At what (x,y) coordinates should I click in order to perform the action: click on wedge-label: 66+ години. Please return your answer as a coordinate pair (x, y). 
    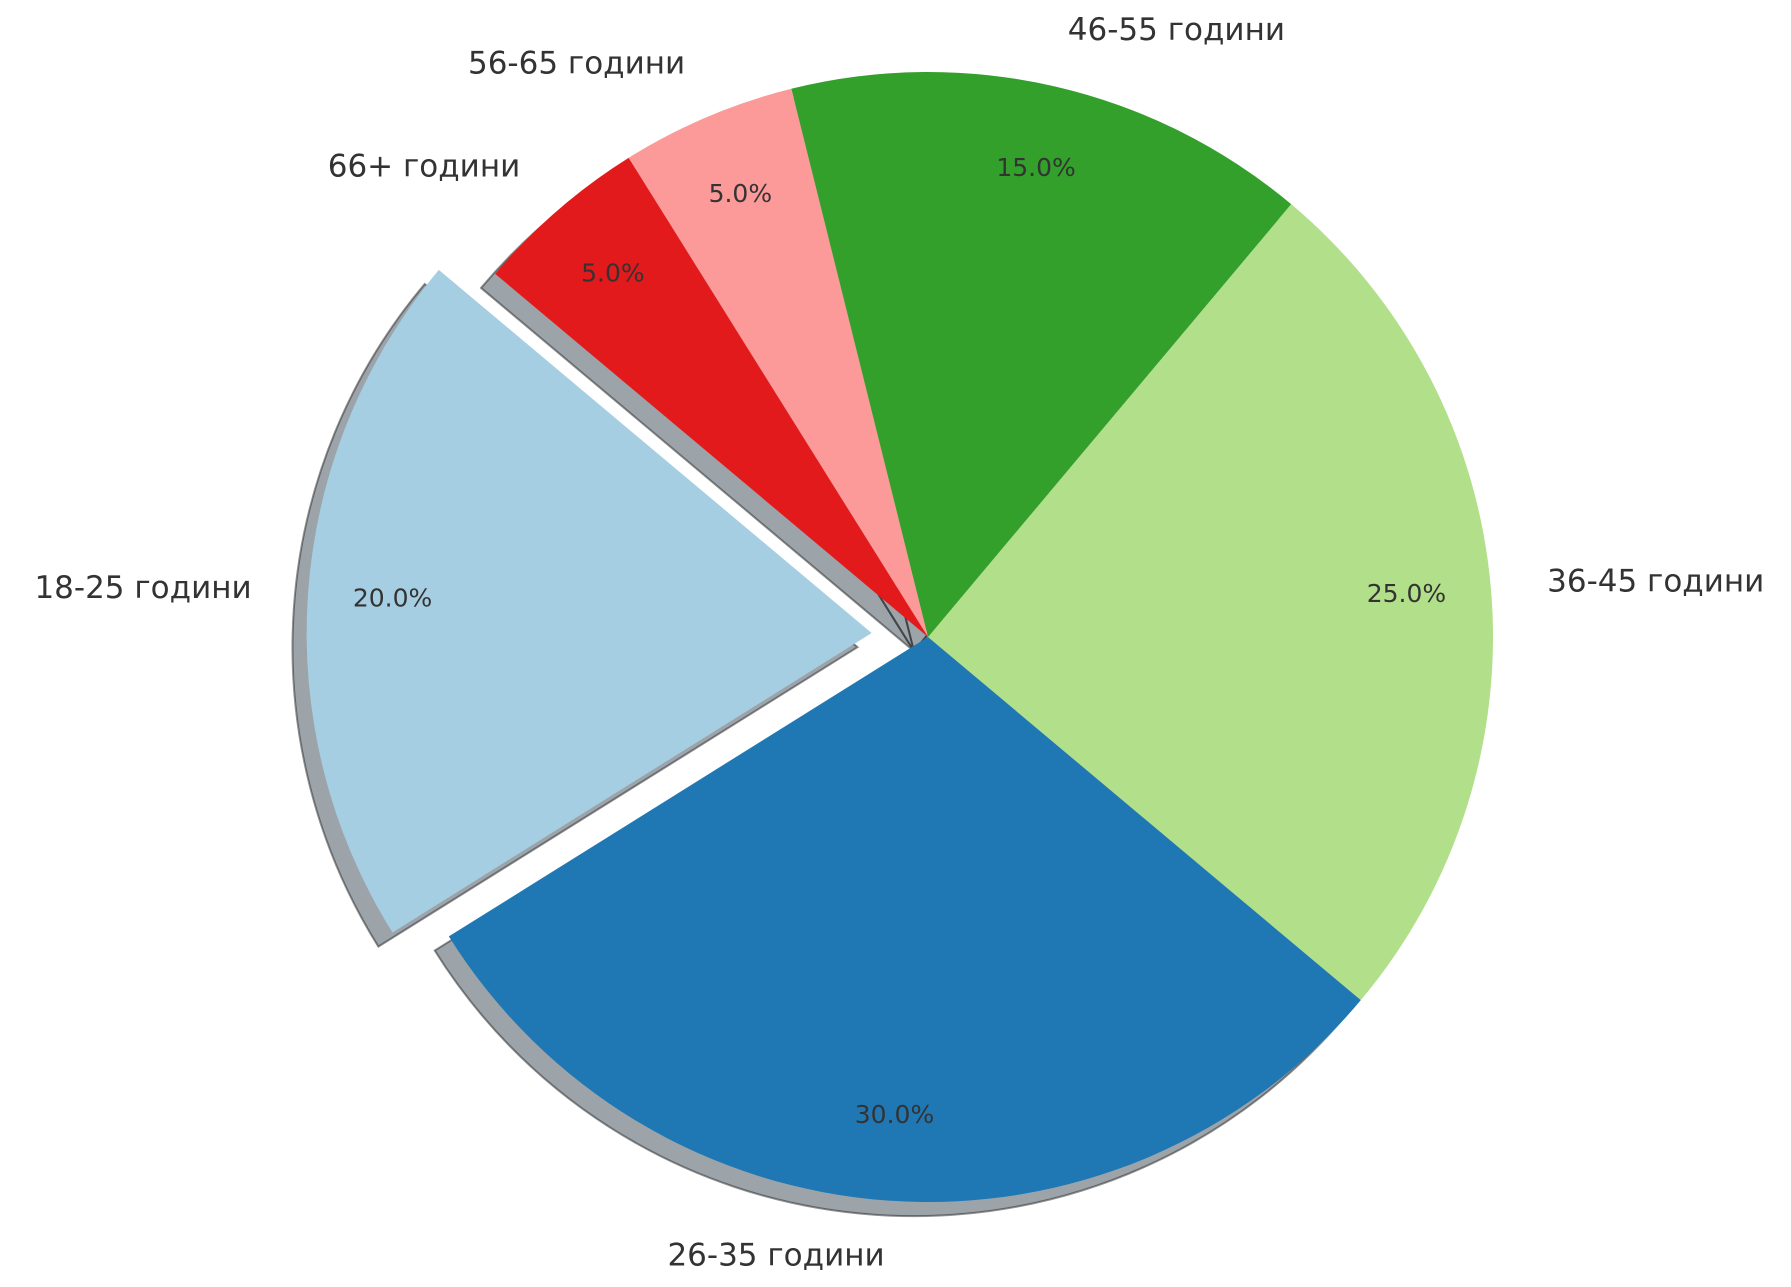
    Looking at the image, I should click on (424, 166).